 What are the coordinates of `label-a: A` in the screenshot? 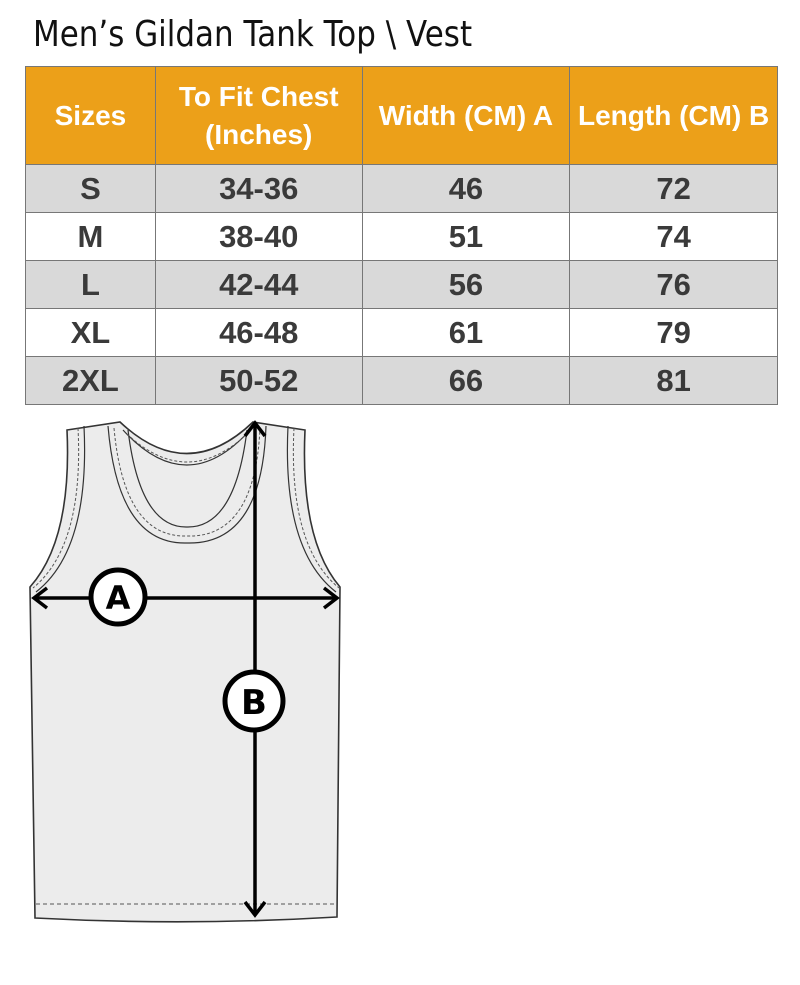 It's located at (118, 598).